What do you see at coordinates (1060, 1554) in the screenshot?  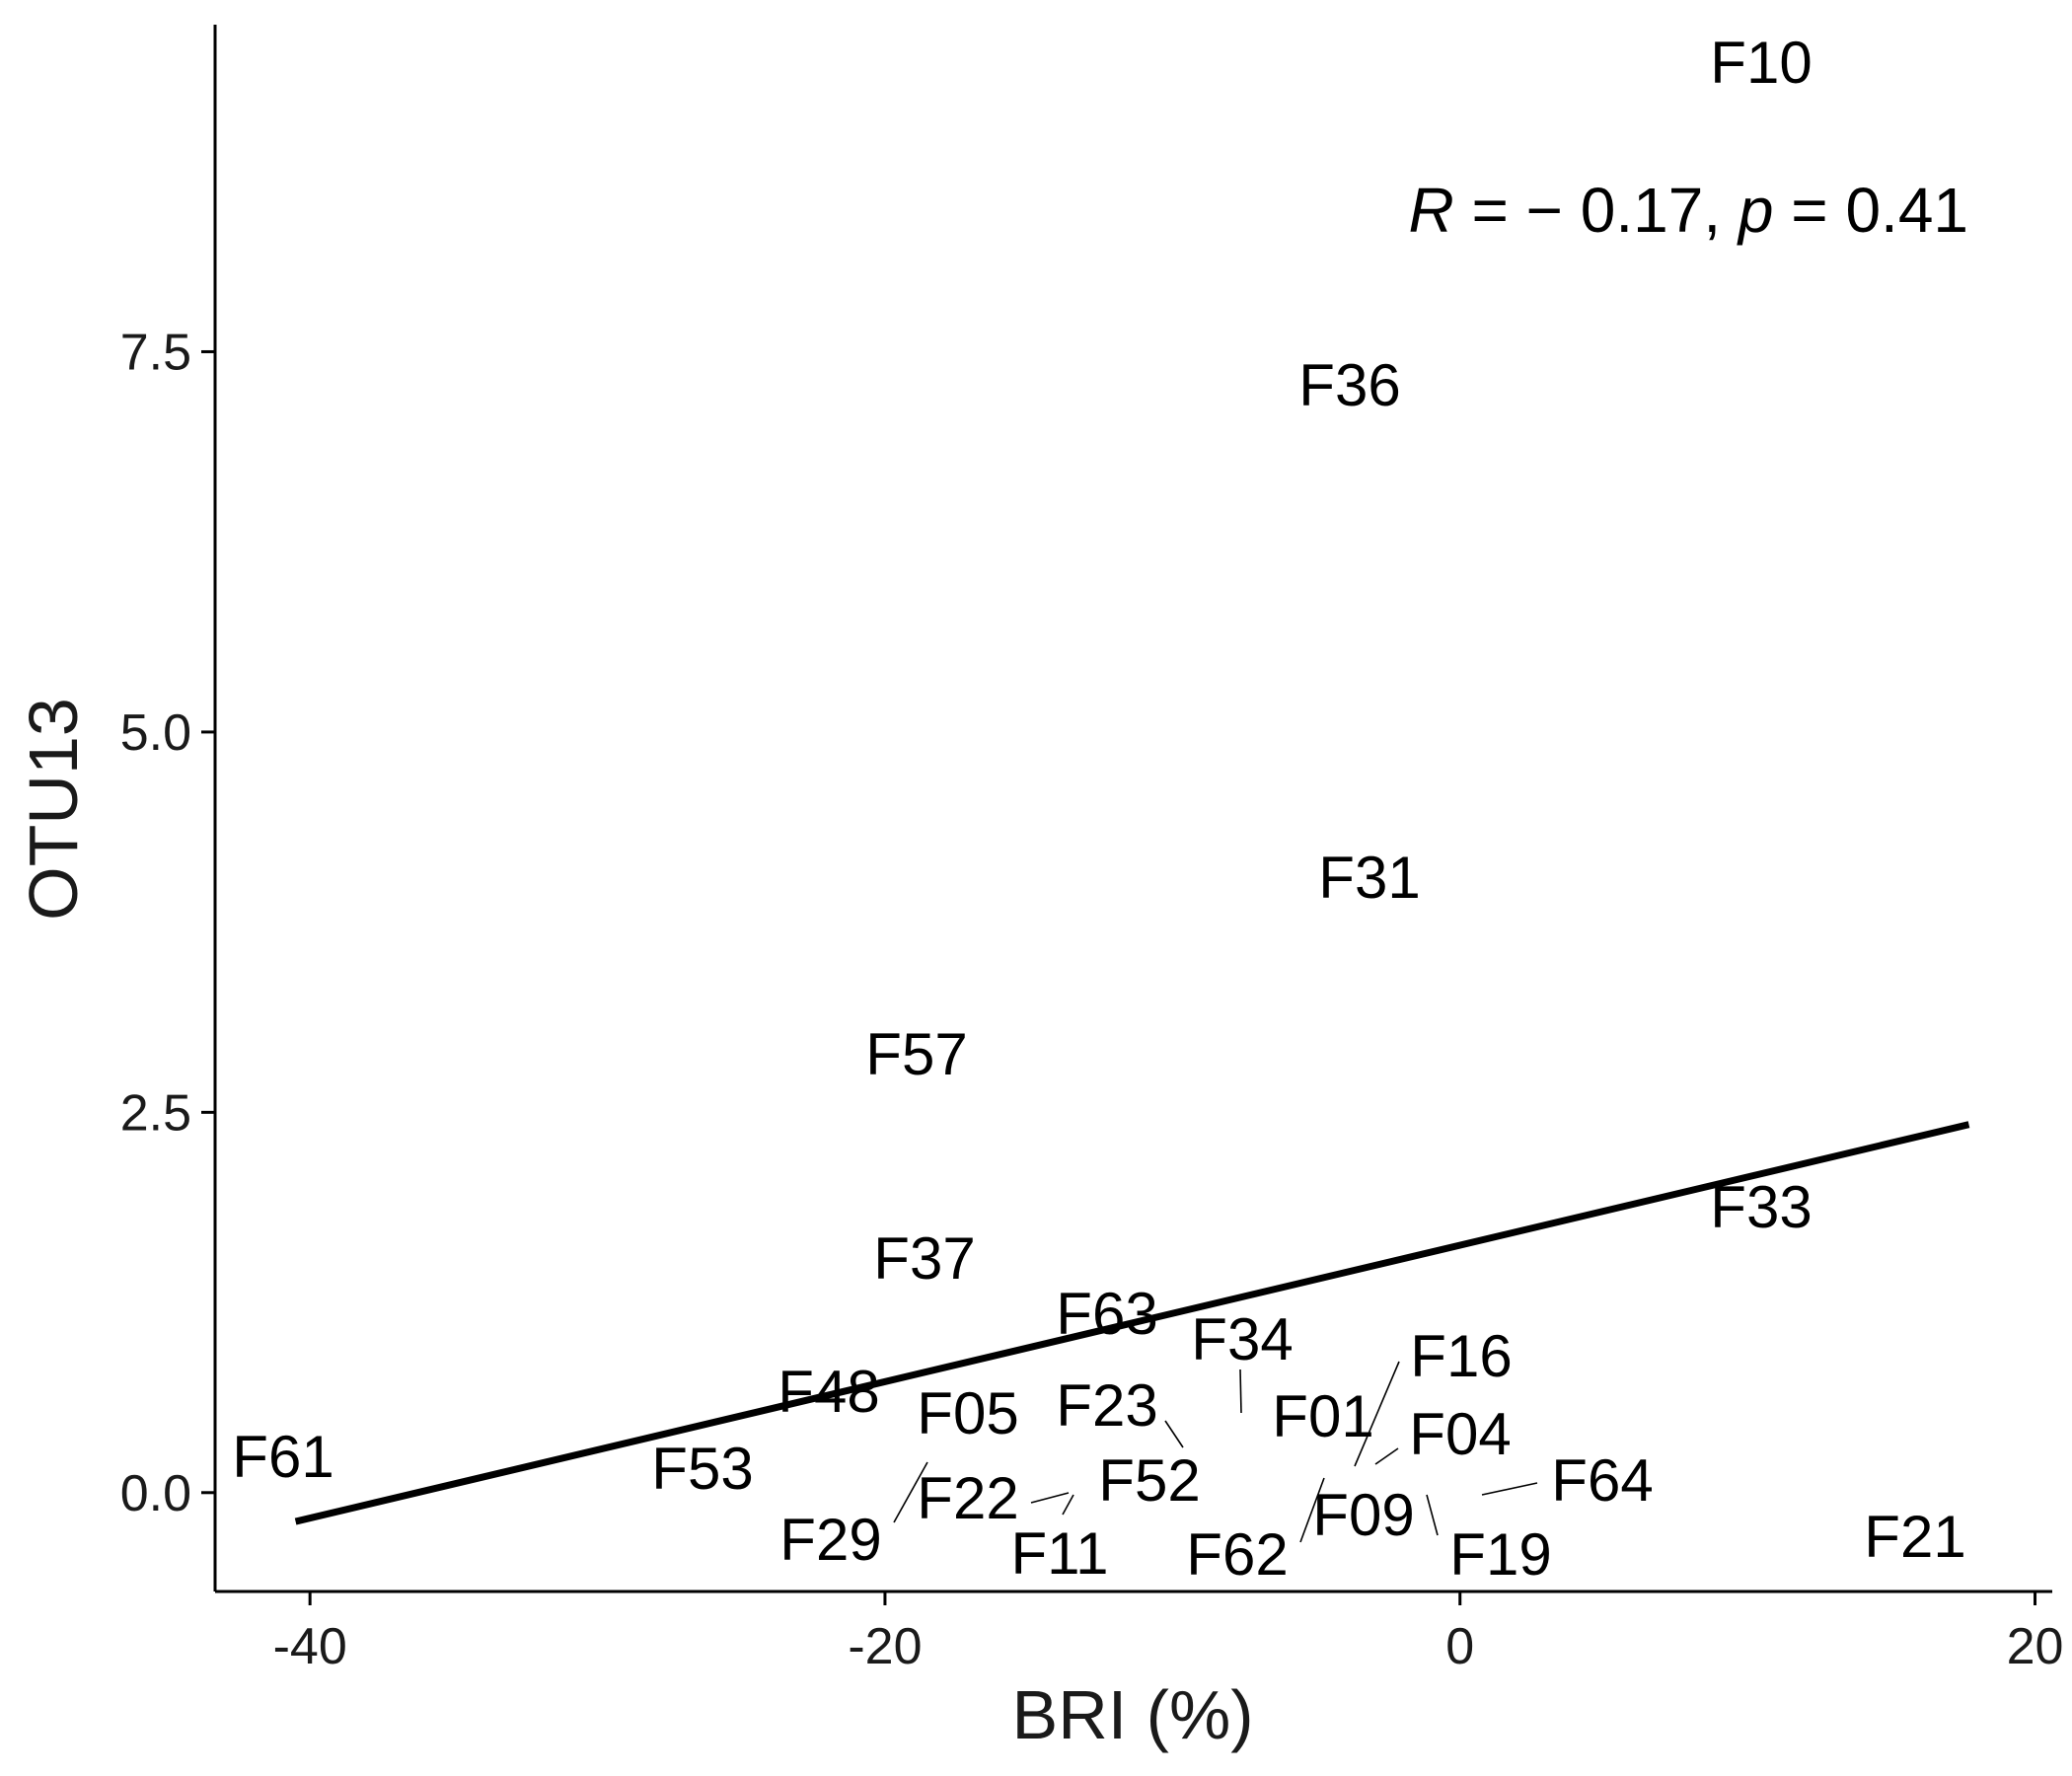 I see `point-label-f11: F11` at bounding box center [1060, 1554].